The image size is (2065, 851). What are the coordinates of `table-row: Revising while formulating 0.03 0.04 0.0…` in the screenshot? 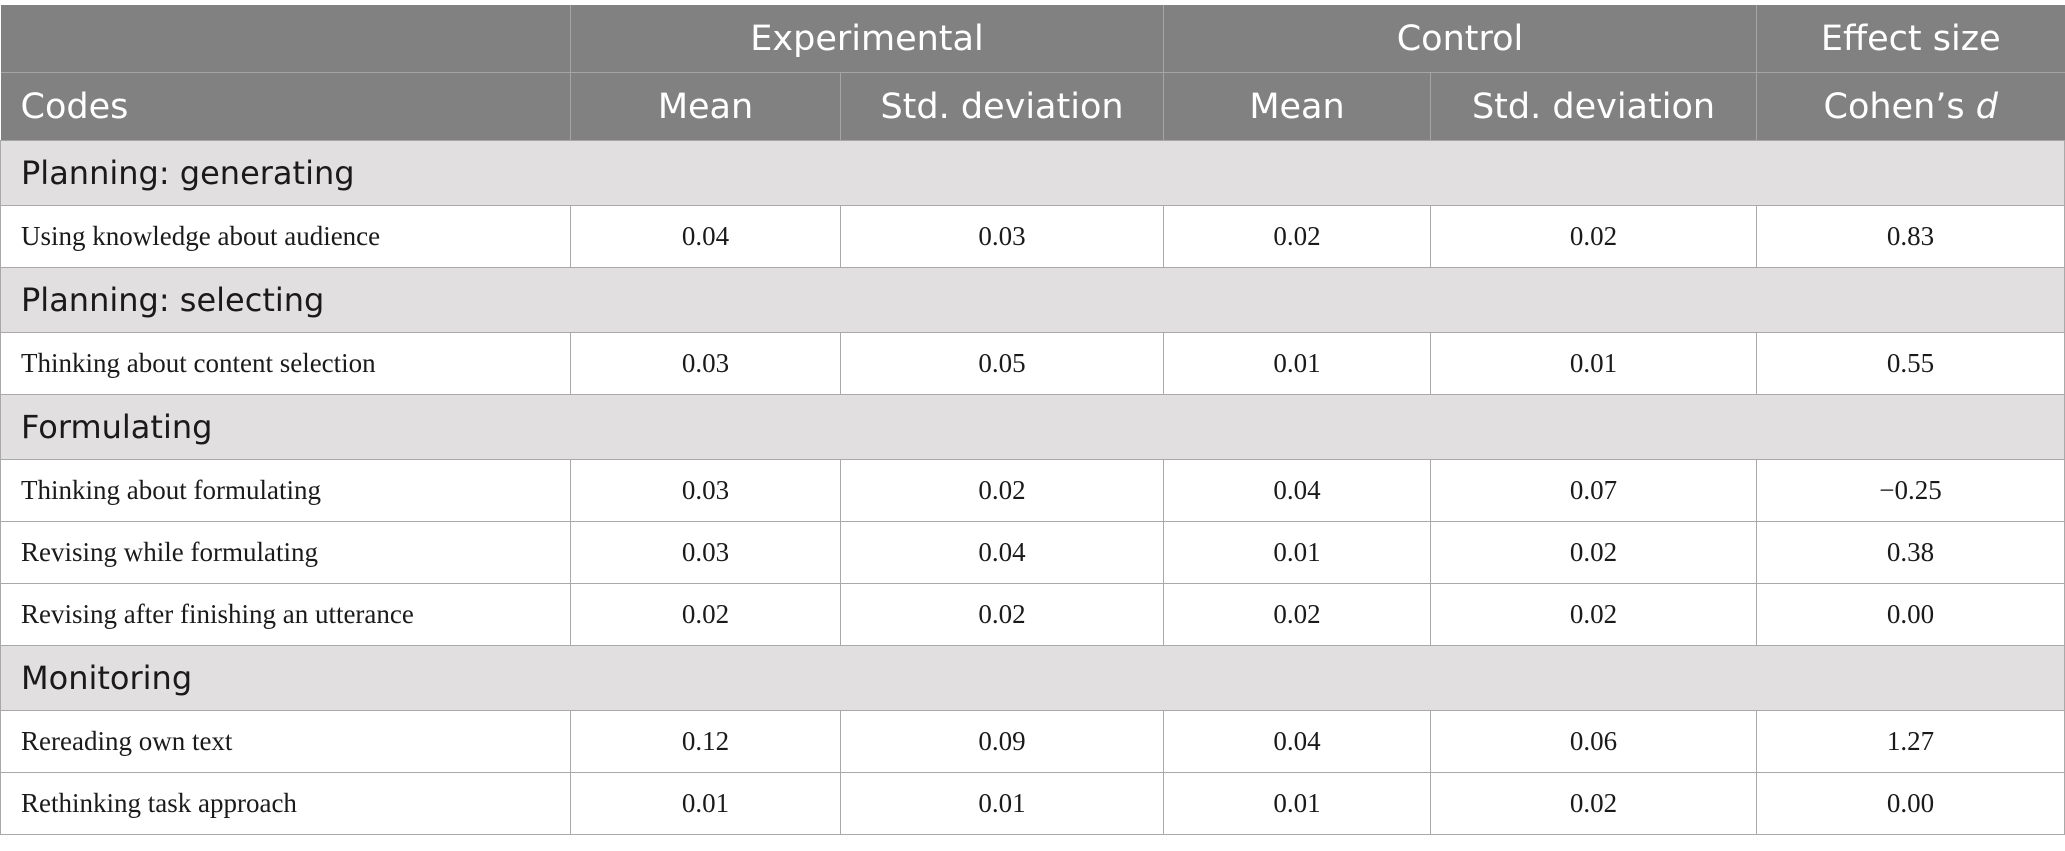 It's located at (1032, 552).